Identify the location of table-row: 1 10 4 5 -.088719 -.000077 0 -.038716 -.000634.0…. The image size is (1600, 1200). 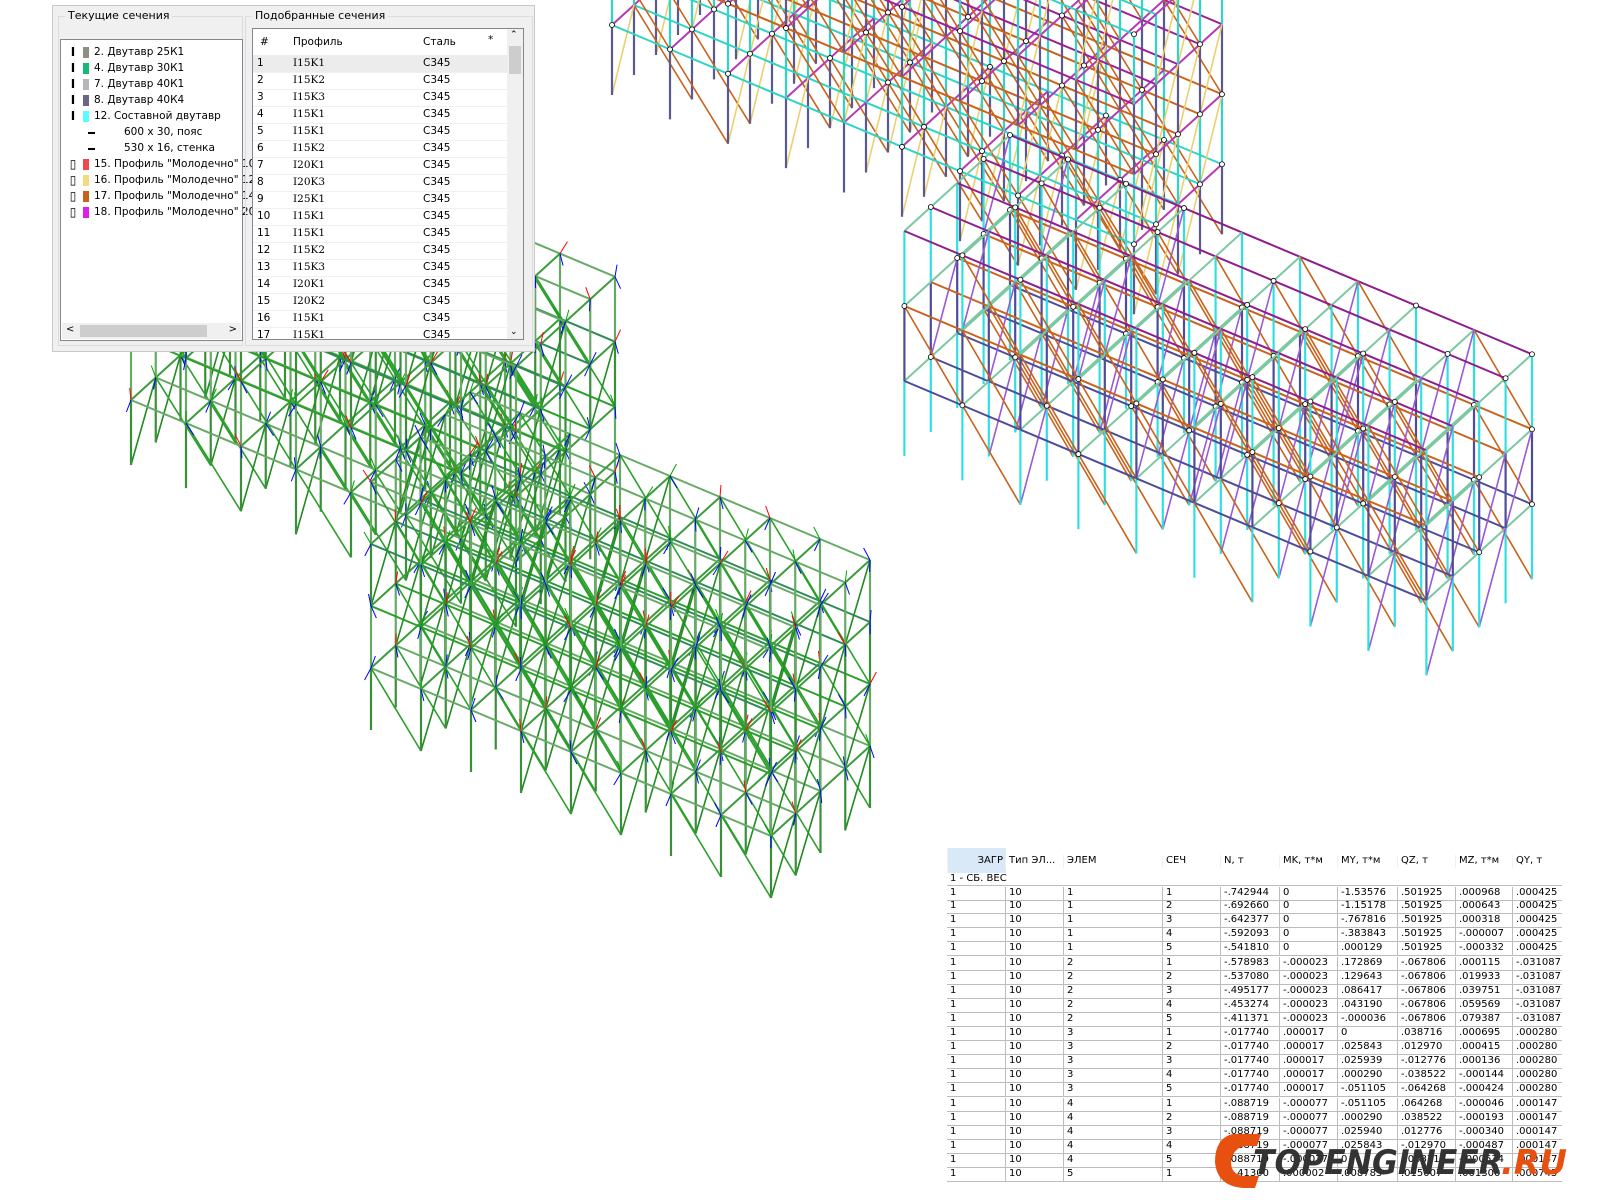
(1254, 1160).